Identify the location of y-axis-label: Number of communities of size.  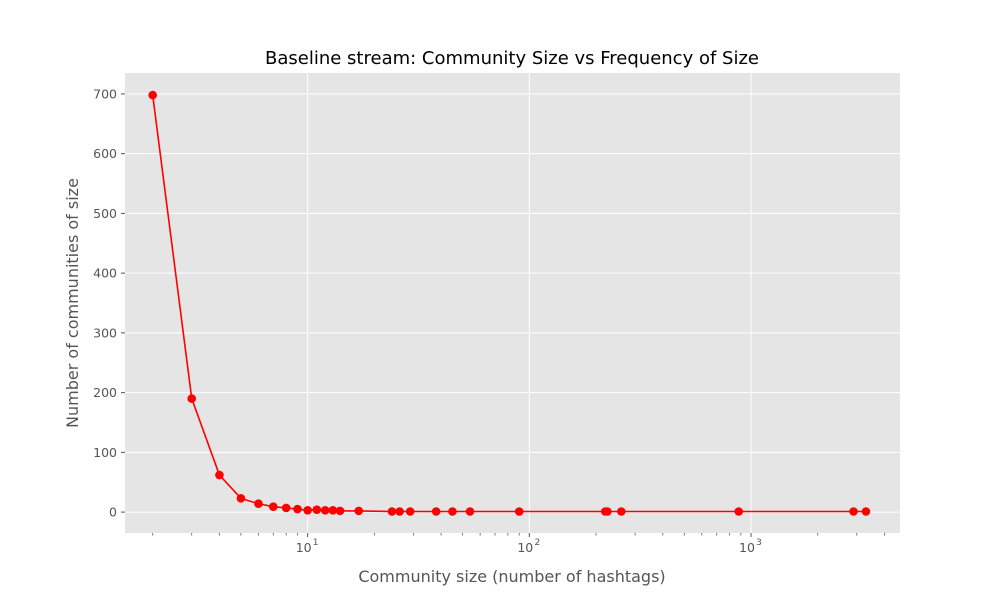
(72, 303).